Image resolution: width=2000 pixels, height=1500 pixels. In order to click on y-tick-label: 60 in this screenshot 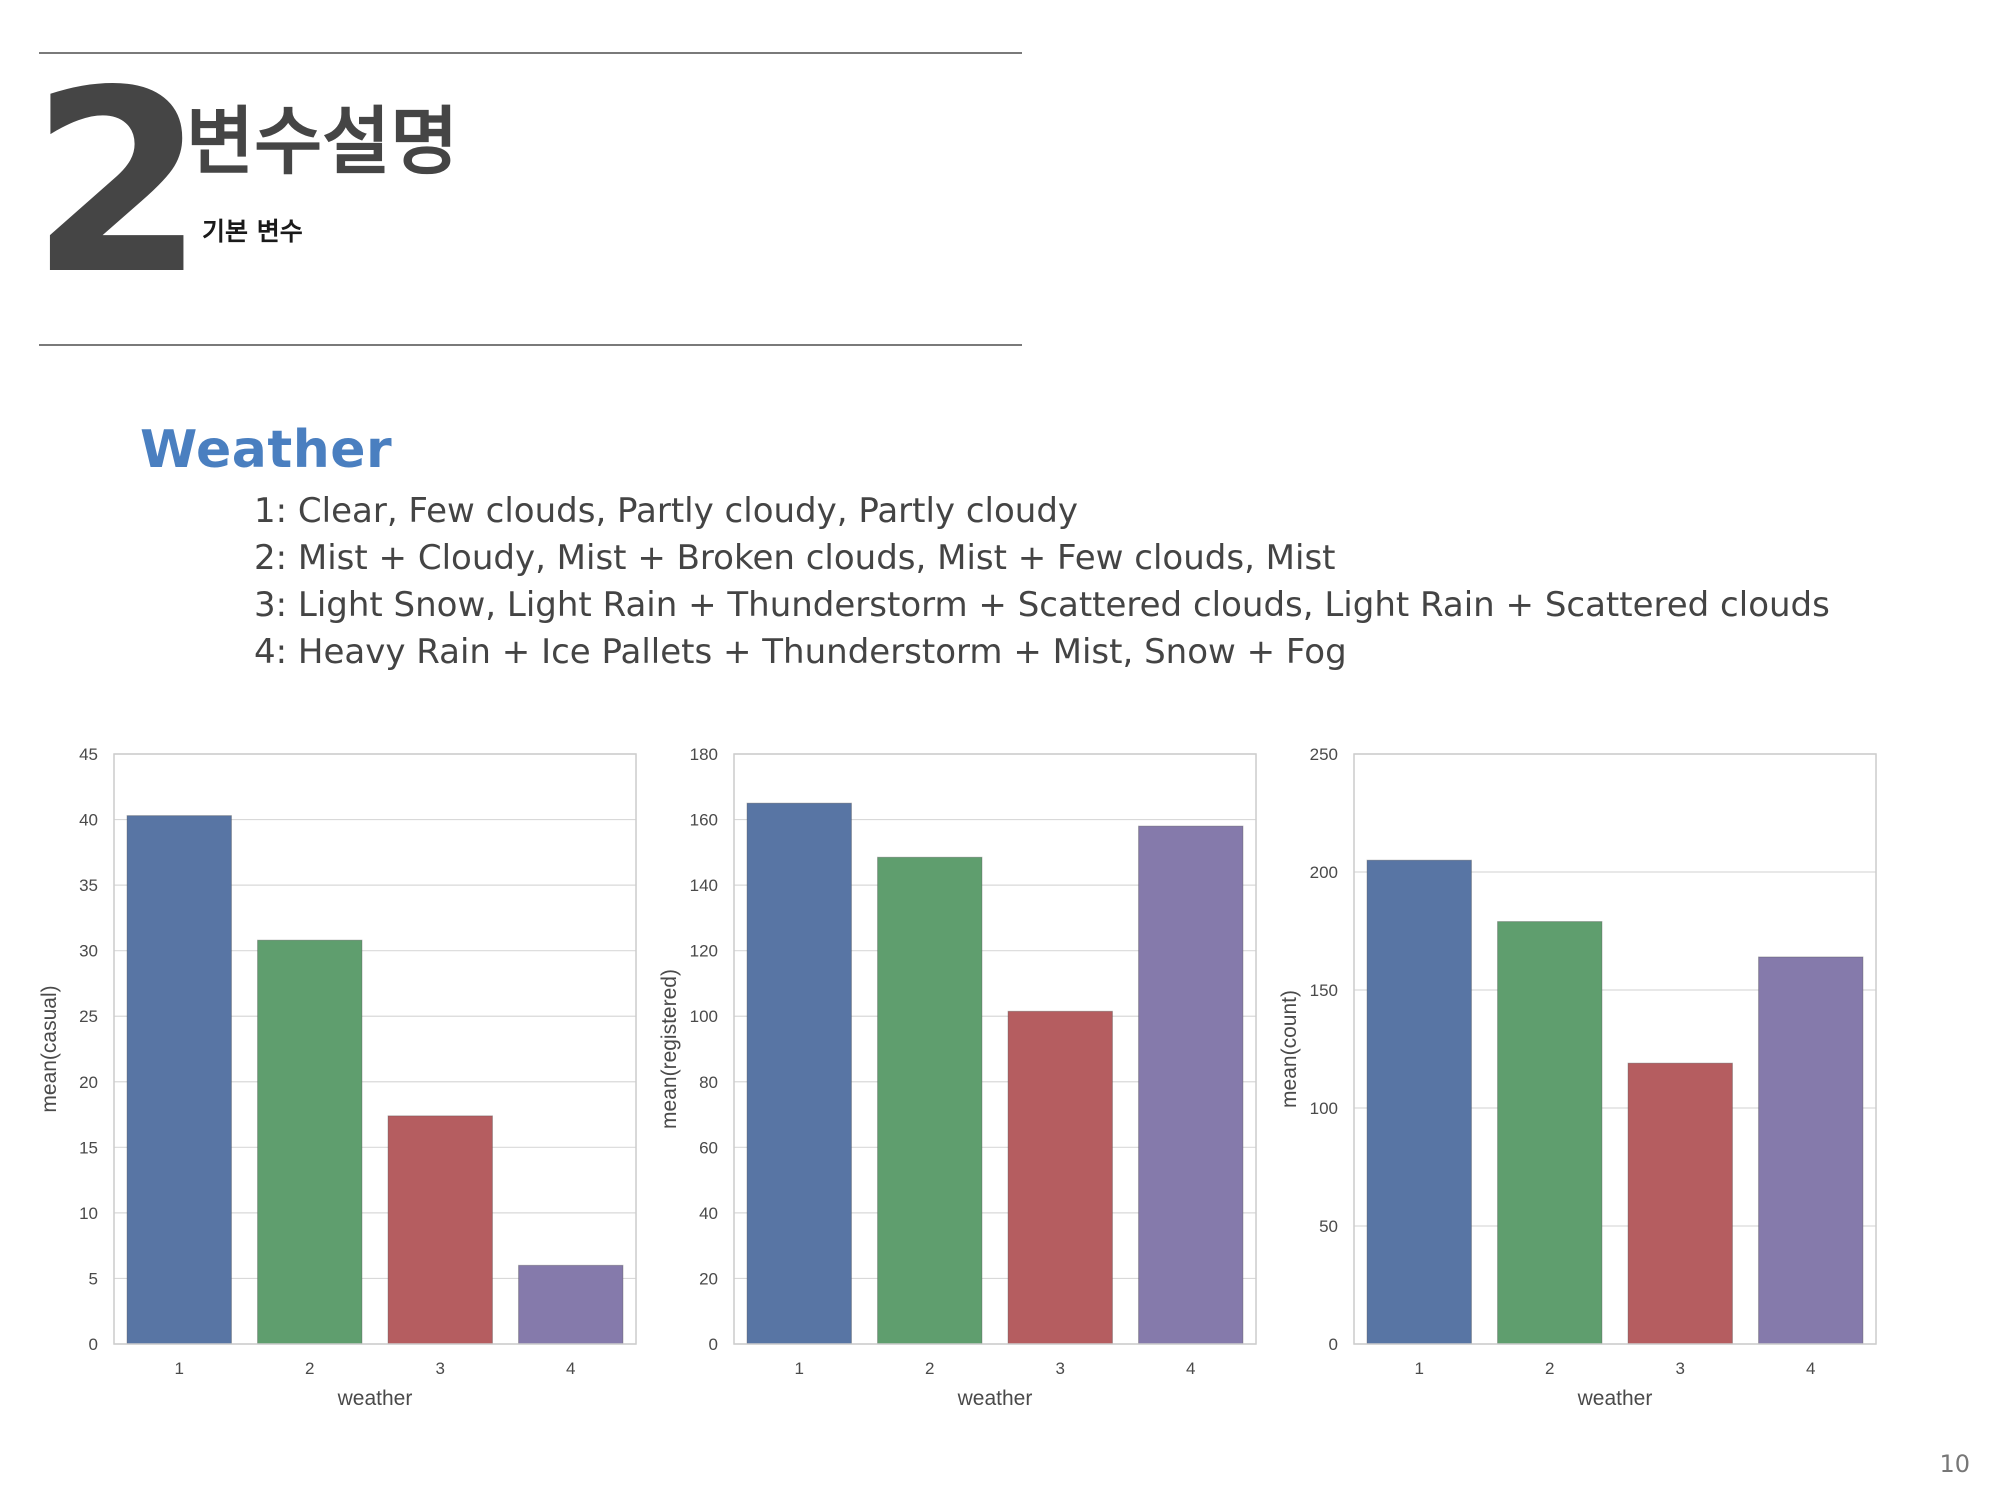, I will do `click(708, 1147)`.